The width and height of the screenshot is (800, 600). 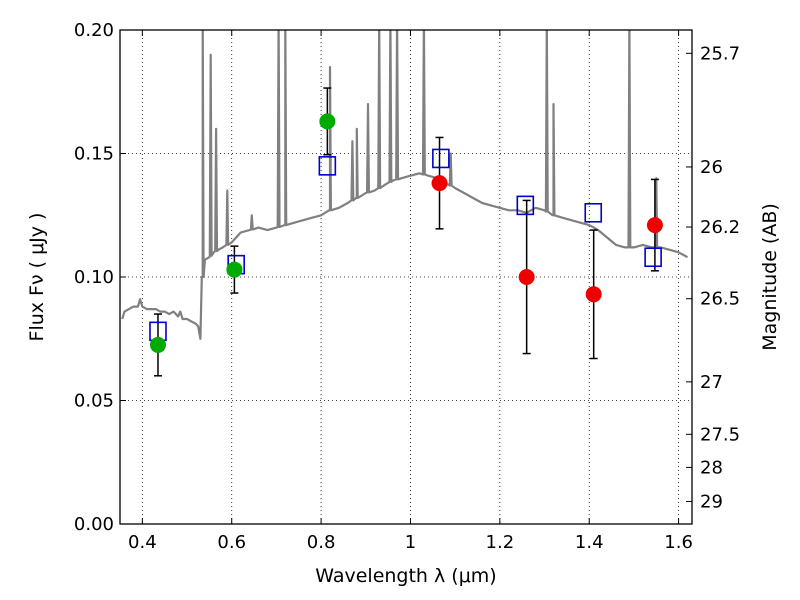 I want to click on x-tick-label: 0.8, so click(x=321, y=542).